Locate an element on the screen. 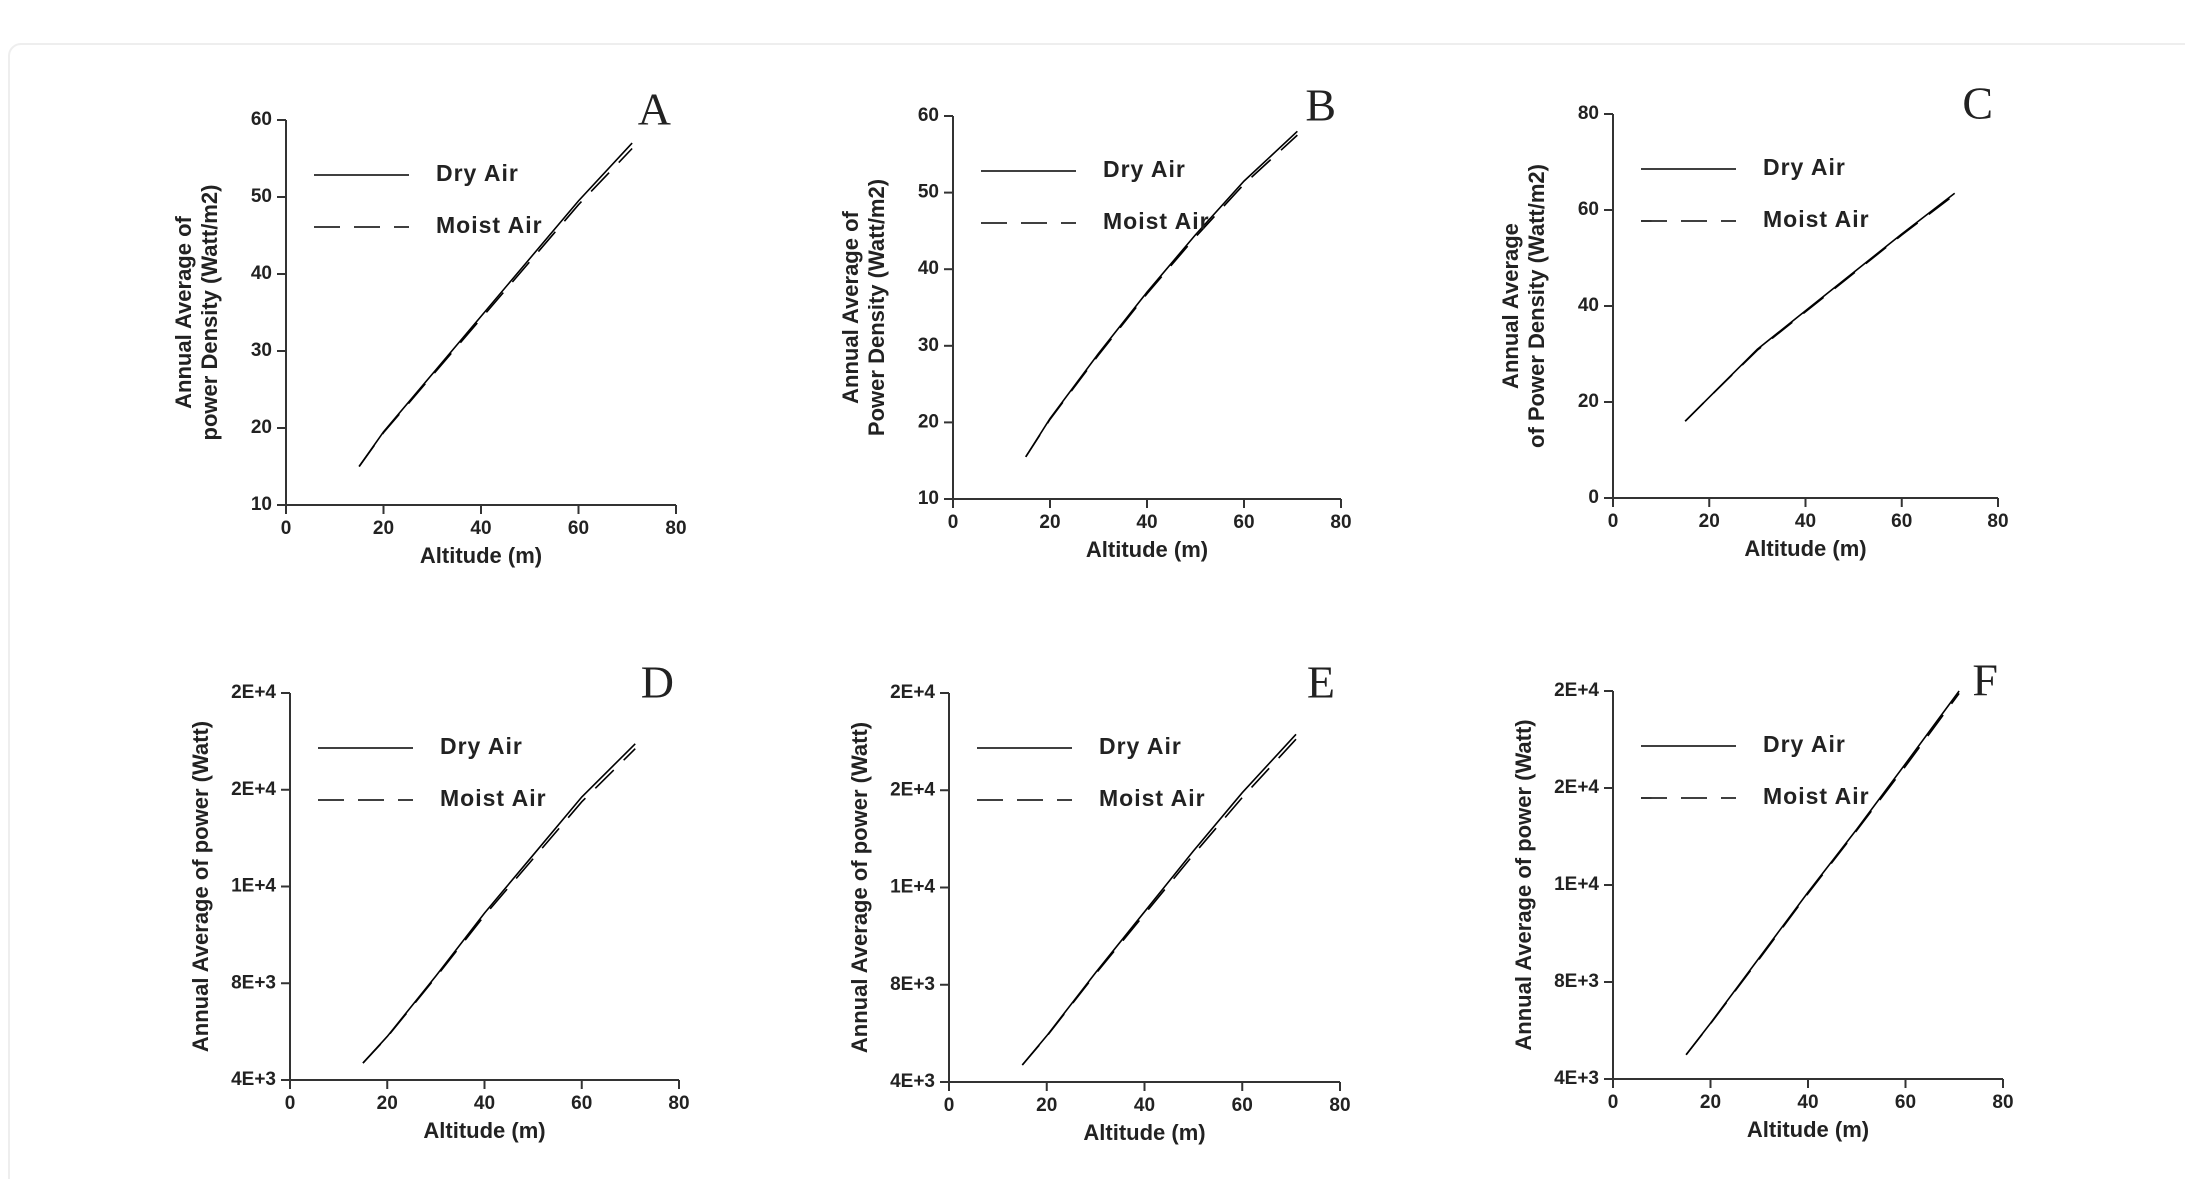 The height and width of the screenshot is (1179, 2185). panel-letter: D is located at coordinates (657, 682).